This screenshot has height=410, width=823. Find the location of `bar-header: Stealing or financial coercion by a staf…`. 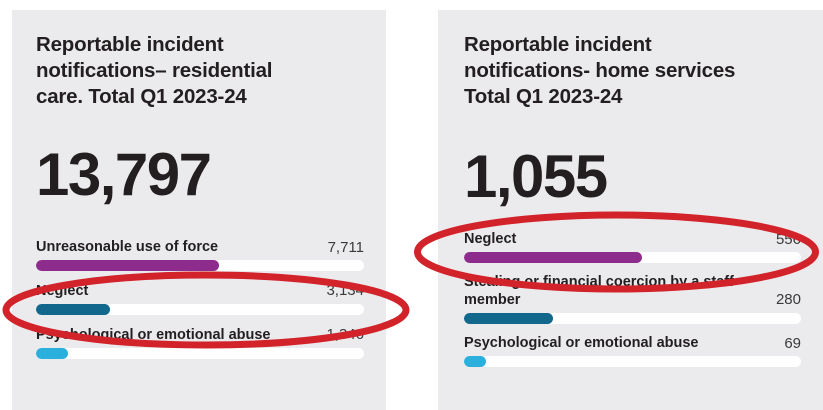

bar-header: Stealing or financial coercion by a staf… is located at coordinates (632, 291).